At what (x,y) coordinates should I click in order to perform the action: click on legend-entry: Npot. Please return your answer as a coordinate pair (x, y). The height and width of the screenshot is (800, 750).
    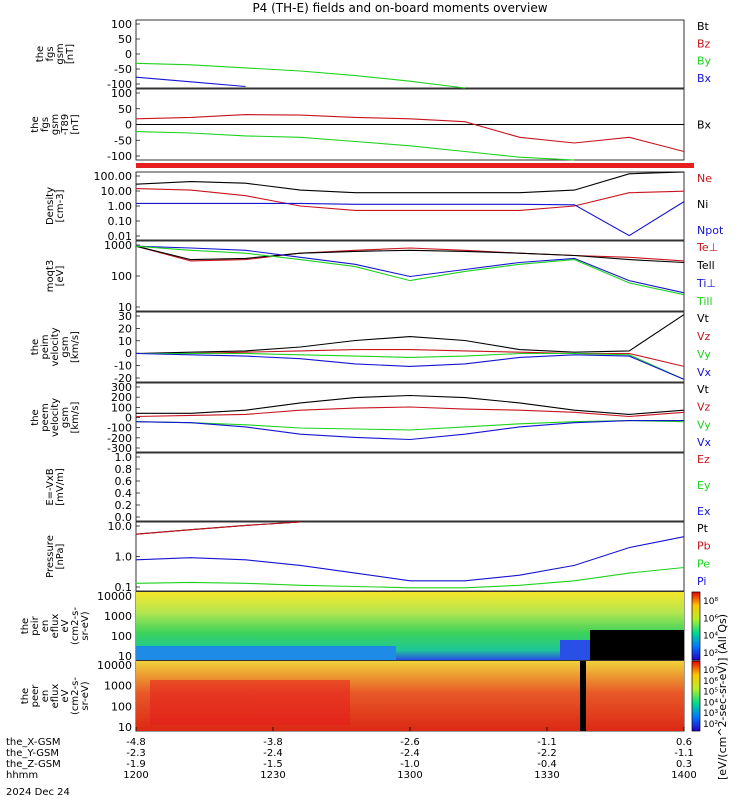
    Looking at the image, I should click on (710, 230).